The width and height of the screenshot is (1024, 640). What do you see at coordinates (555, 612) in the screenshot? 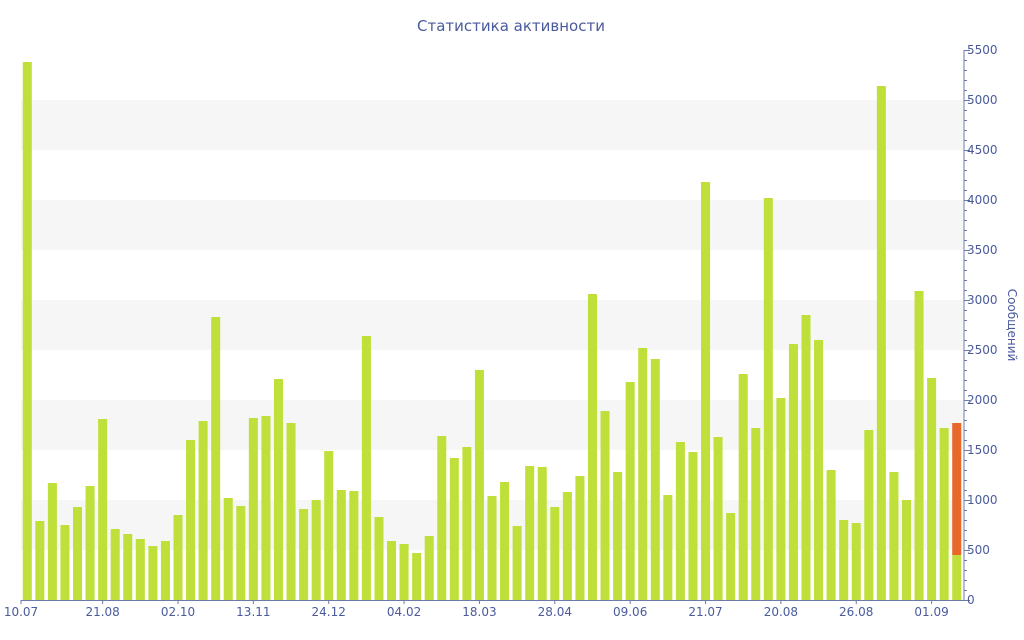
I see `x-tick-label: 28.04` at bounding box center [555, 612].